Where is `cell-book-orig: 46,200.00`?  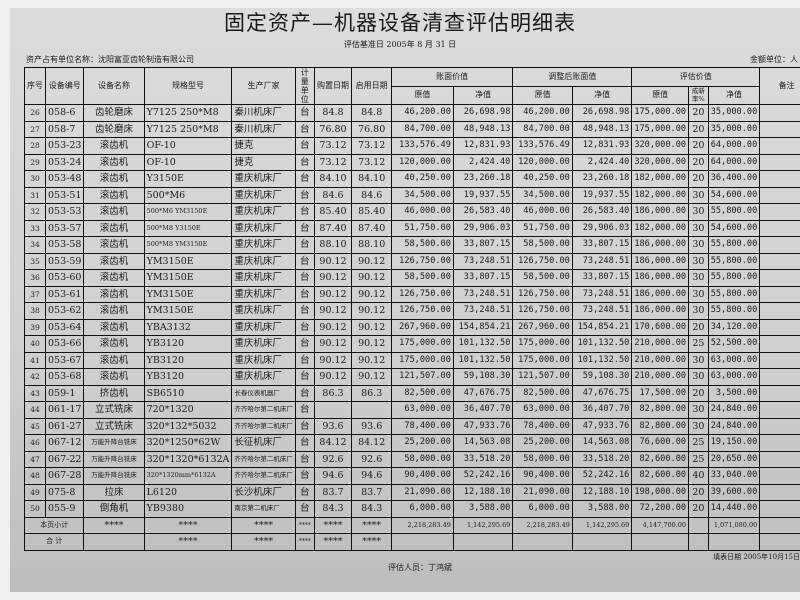 cell-book-orig: 46,200.00 is located at coordinates (422, 113).